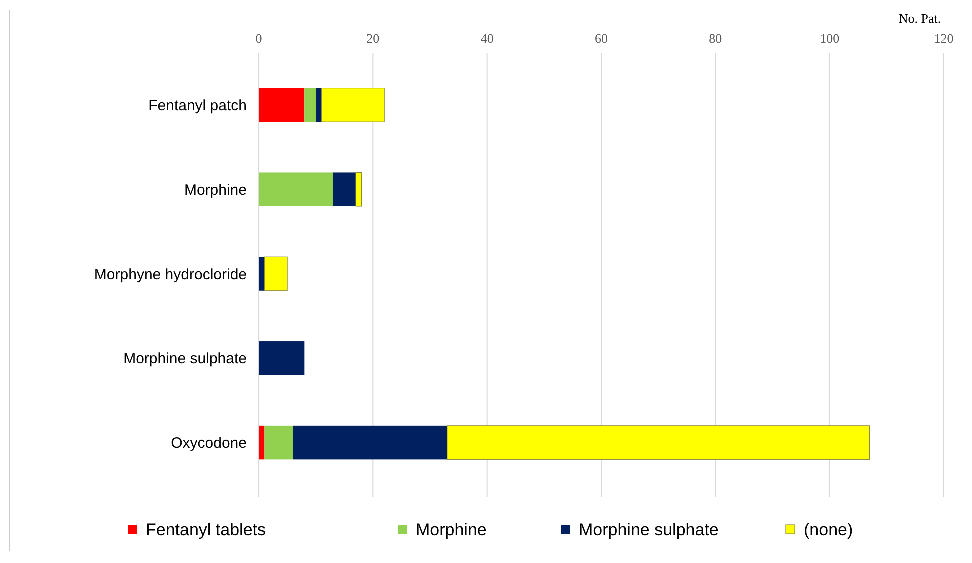 The width and height of the screenshot is (972, 563). Describe the element at coordinates (601, 38) in the screenshot. I see `x-tick-label: 60` at that location.